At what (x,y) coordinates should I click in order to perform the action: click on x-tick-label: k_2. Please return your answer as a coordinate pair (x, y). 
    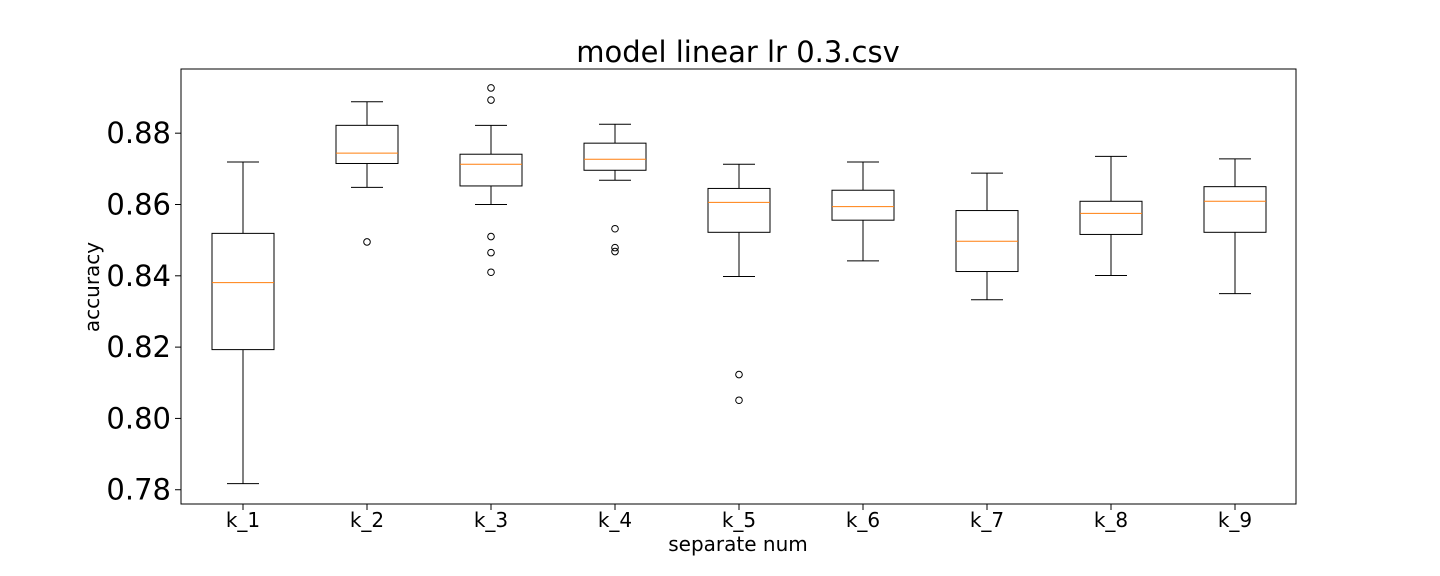
    Looking at the image, I should click on (367, 520).